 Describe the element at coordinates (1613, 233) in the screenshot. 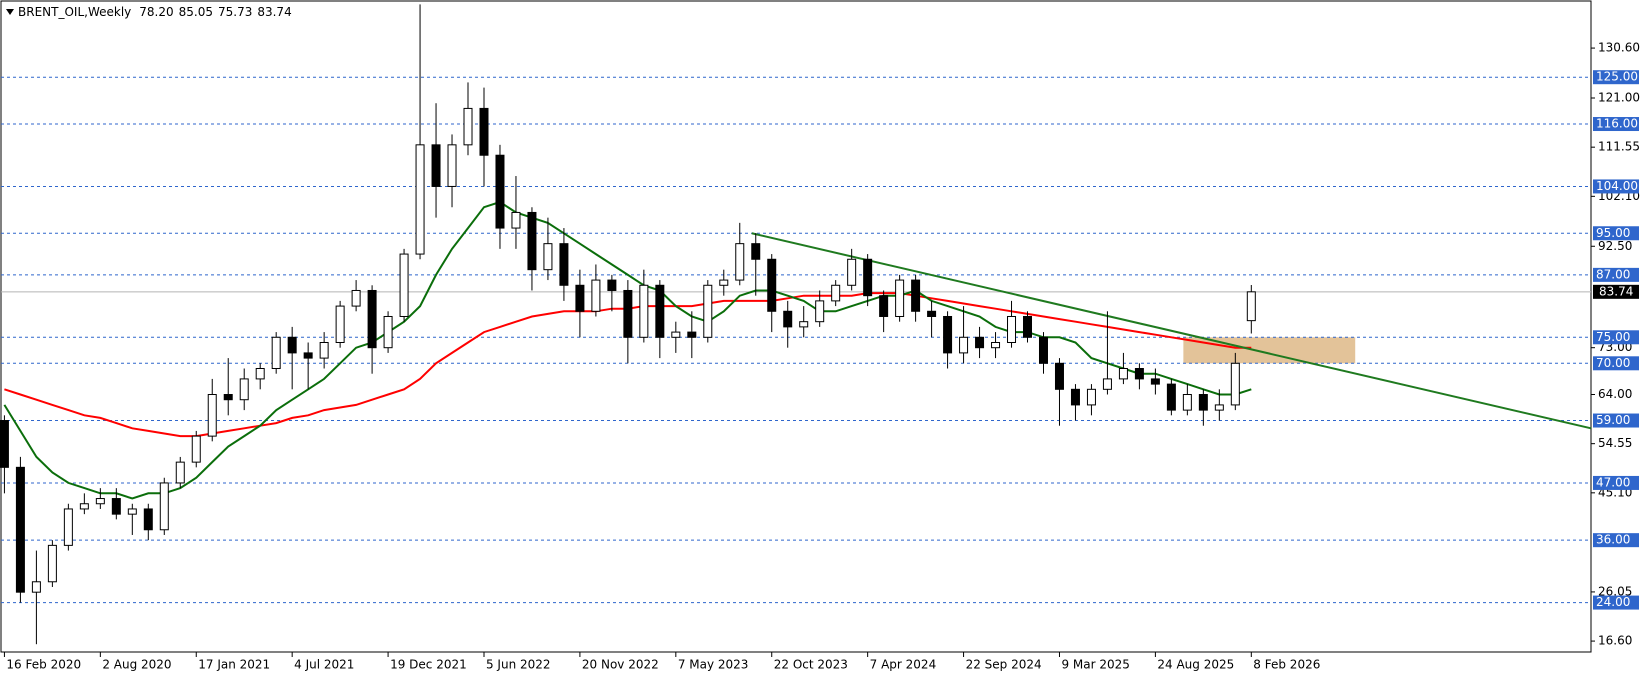

I see `level-label: 95.00` at that location.